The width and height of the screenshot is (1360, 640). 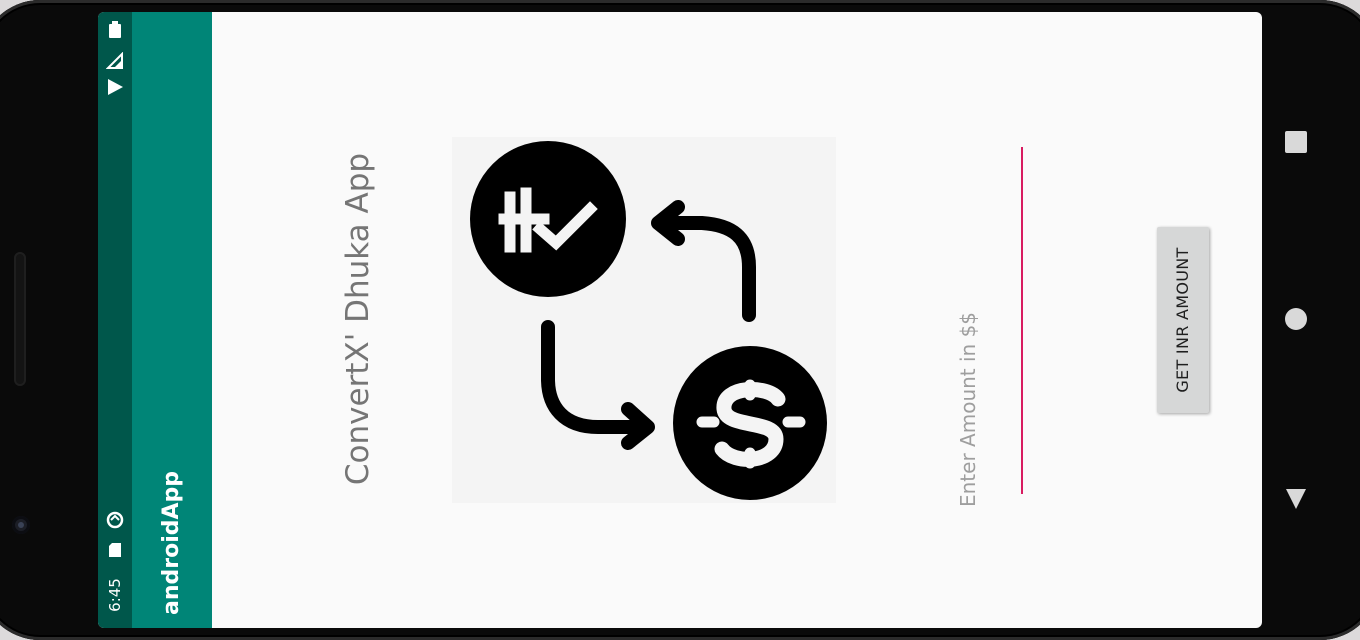 I want to click on status-time: 6:45, so click(x=115, y=595).